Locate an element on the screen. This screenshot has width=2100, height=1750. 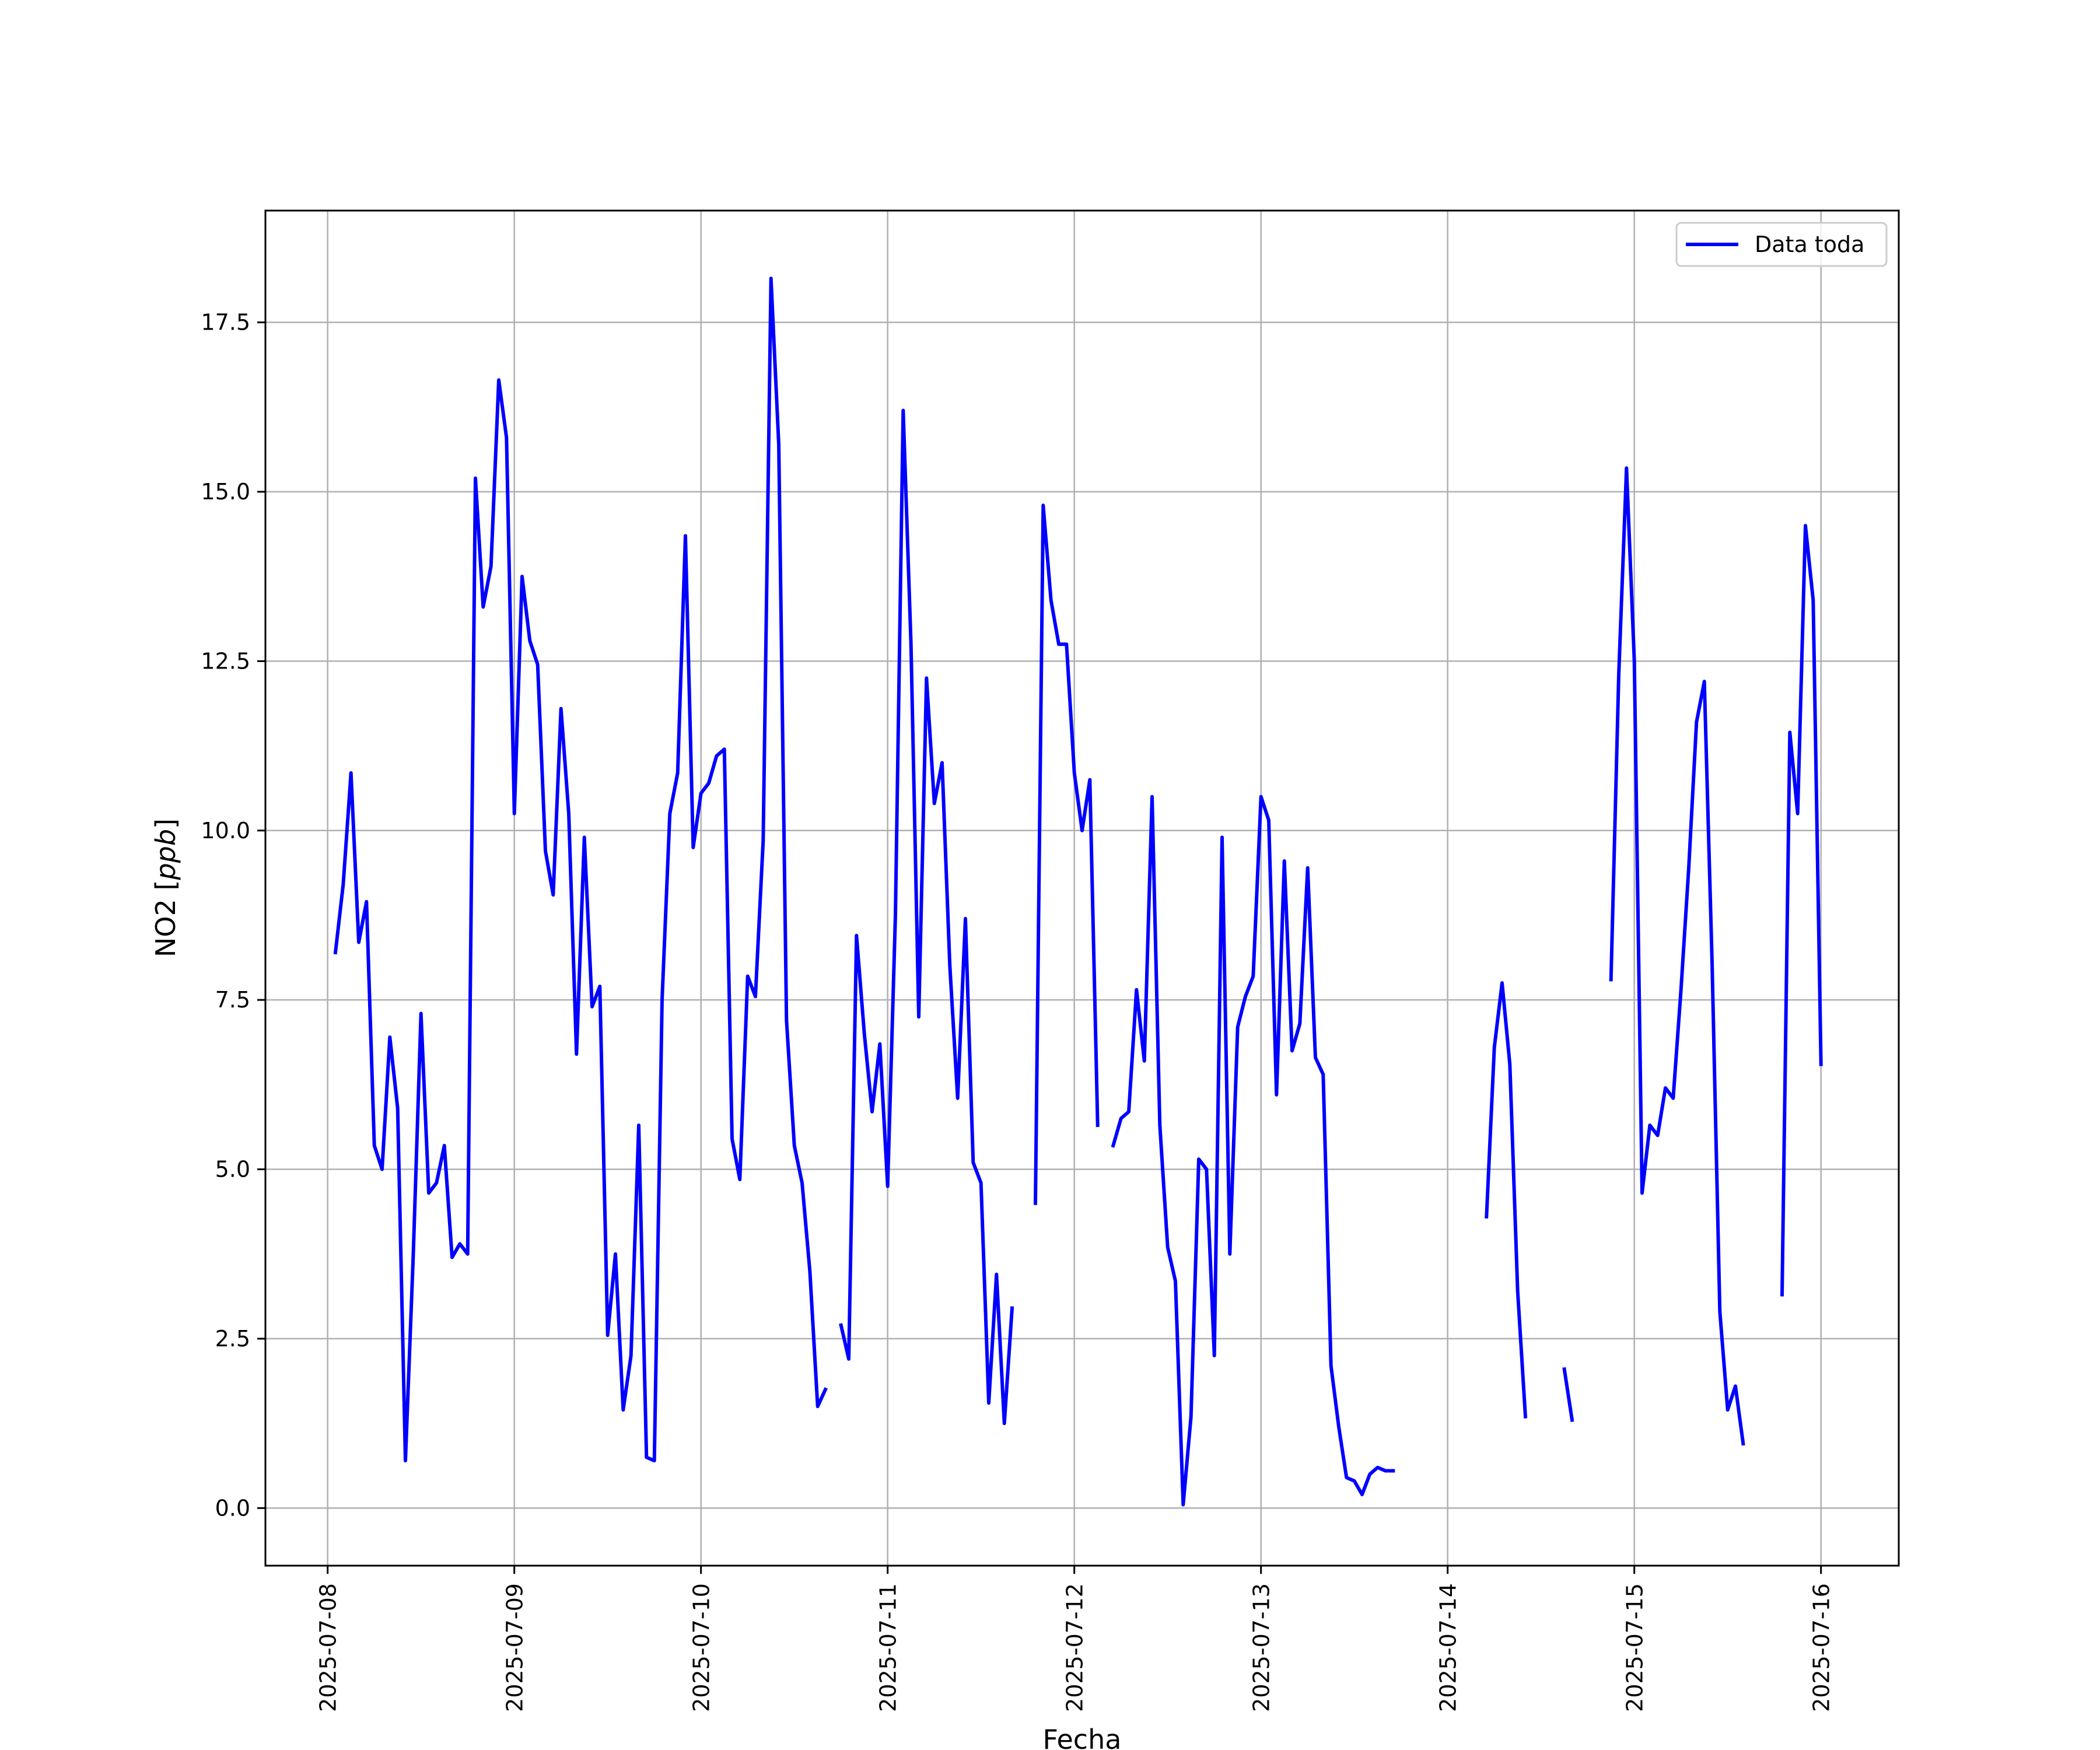
x-tick-label: 2025-07-14 is located at coordinates (1448, 1647).